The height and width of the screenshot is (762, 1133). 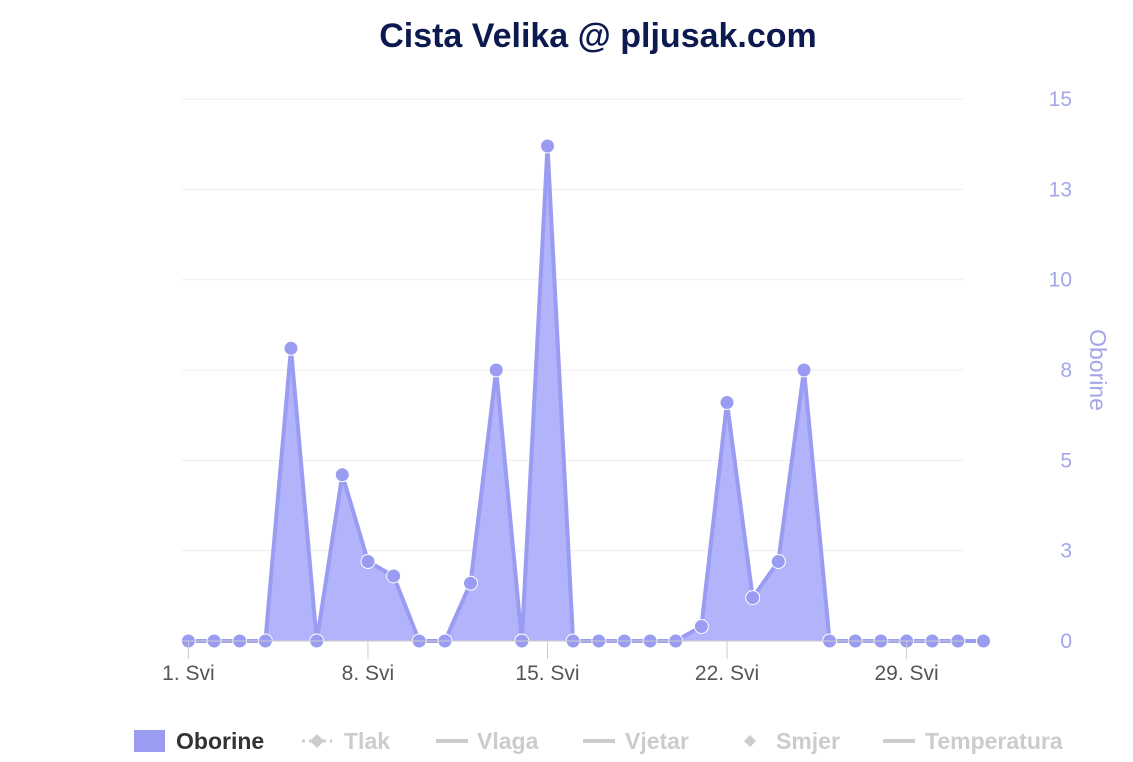 I want to click on legend-item-vlaga: Vlaga, so click(x=487, y=741).